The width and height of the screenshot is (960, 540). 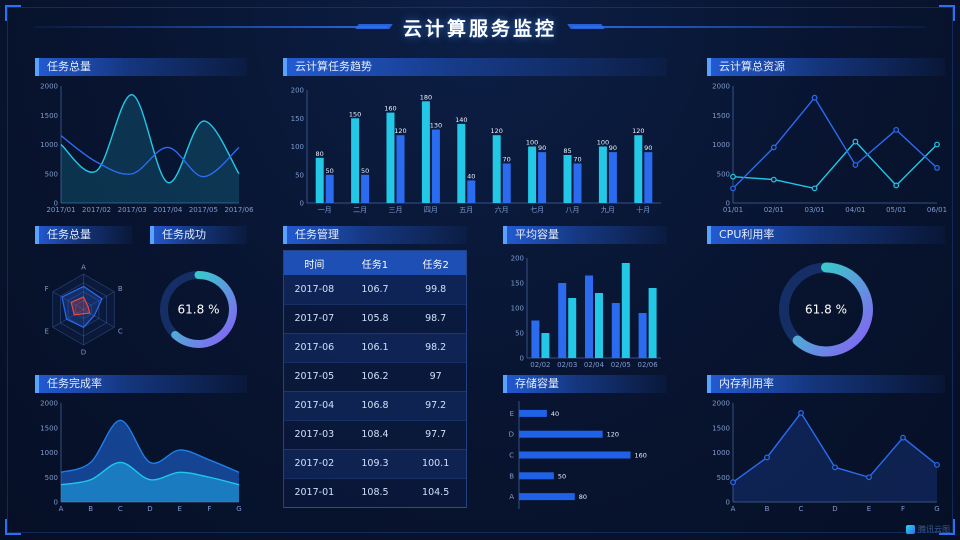 I want to click on panel-title-task-total-line: 任务总量, so click(x=141, y=67).